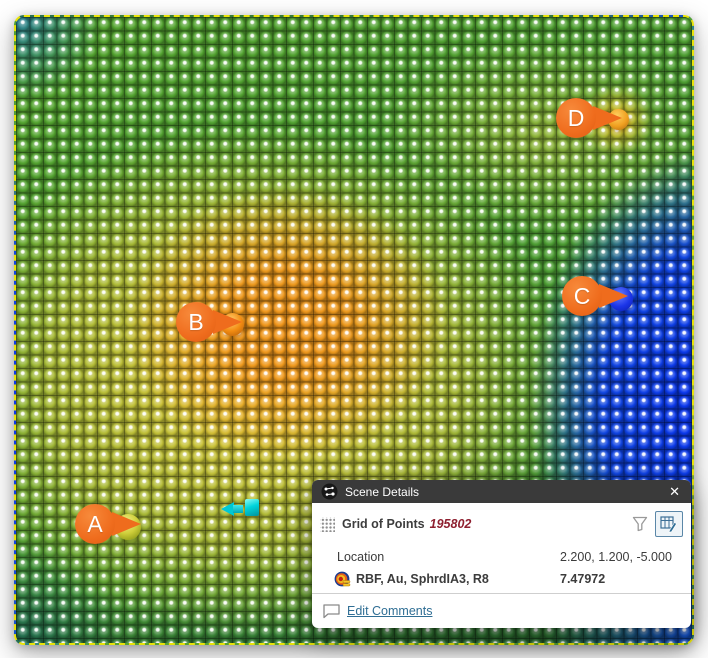  Describe the element at coordinates (331, 611) in the screenshot. I see `speech-bubble-icon` at that location.